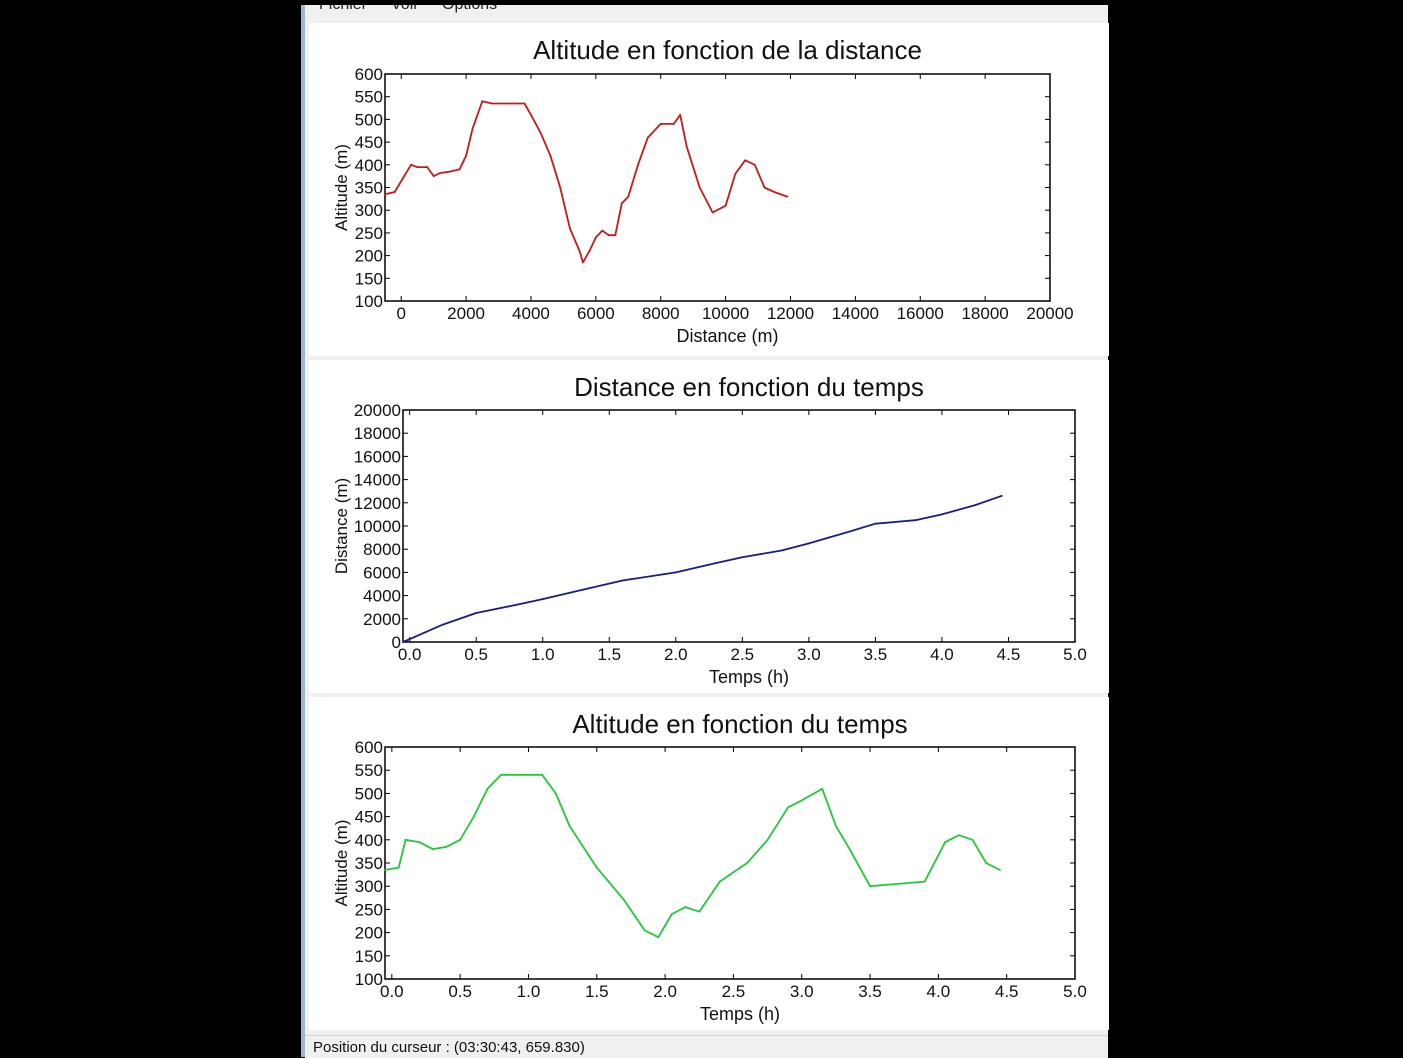 The height and width of the screenshot is (1058, 1403). What do you see at coordinates (377, 526) in the screenshot?
I see `y-tick-label: 10000` at bounding box center [377, 526].